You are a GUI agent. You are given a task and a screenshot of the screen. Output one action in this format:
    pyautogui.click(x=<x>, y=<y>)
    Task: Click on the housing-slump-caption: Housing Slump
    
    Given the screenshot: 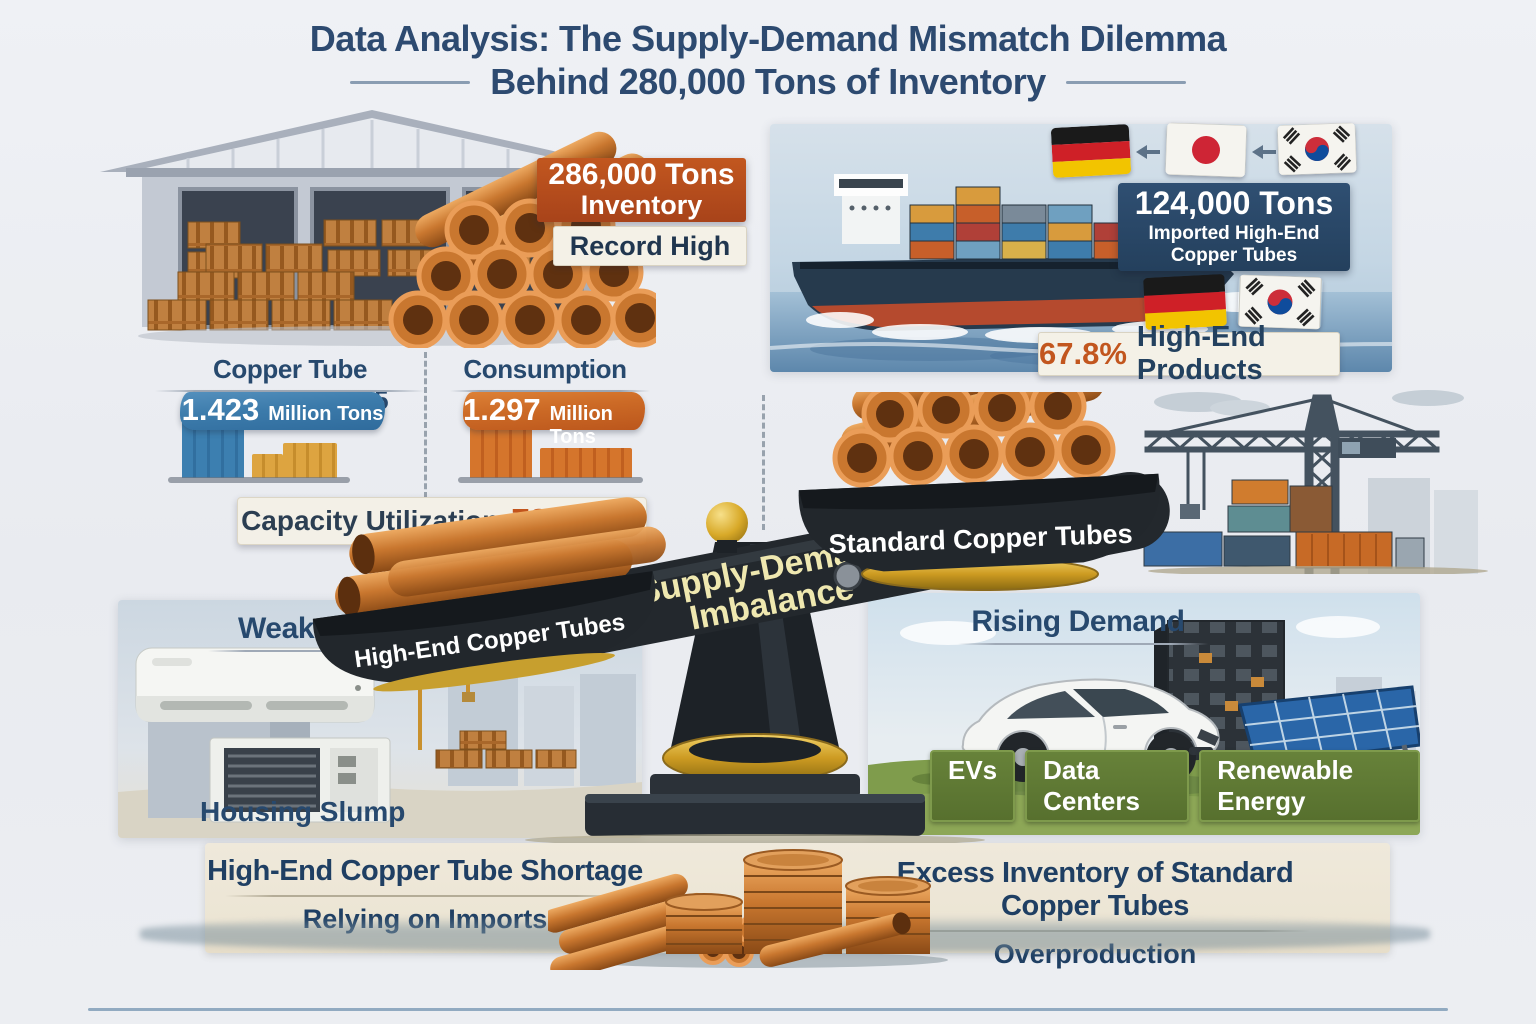 What is the action you would take?
    pyautogui.click(x=303, y=811)
    